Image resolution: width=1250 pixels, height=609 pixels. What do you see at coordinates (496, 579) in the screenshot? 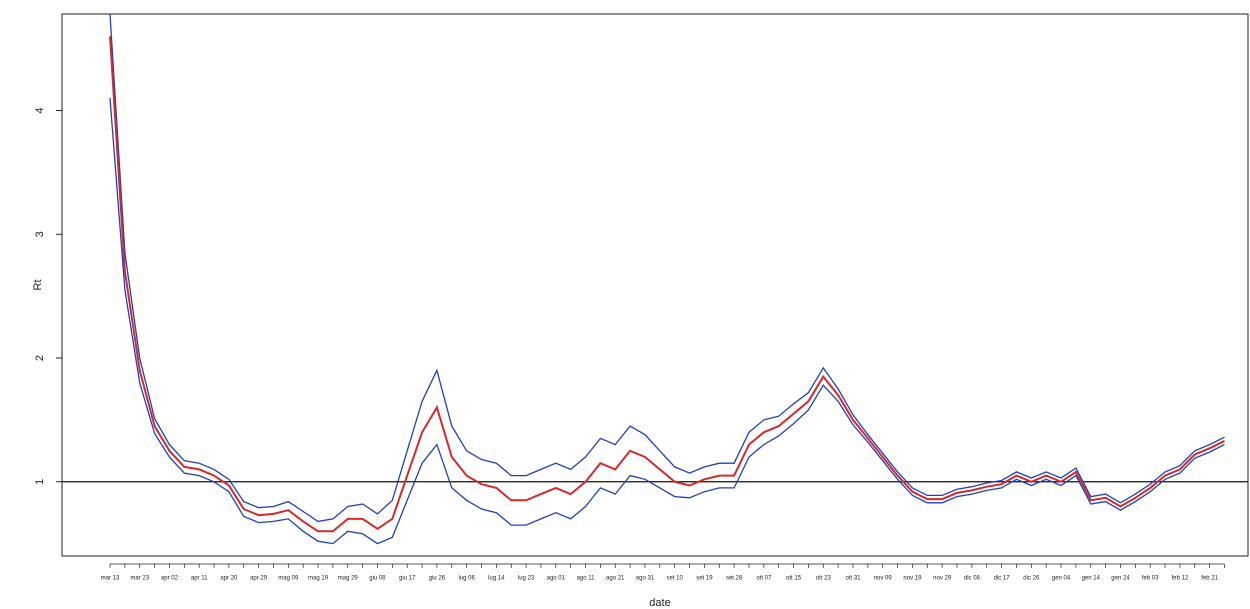
I see `x-tick-label: lug 14` at bounding box center [496, 579].